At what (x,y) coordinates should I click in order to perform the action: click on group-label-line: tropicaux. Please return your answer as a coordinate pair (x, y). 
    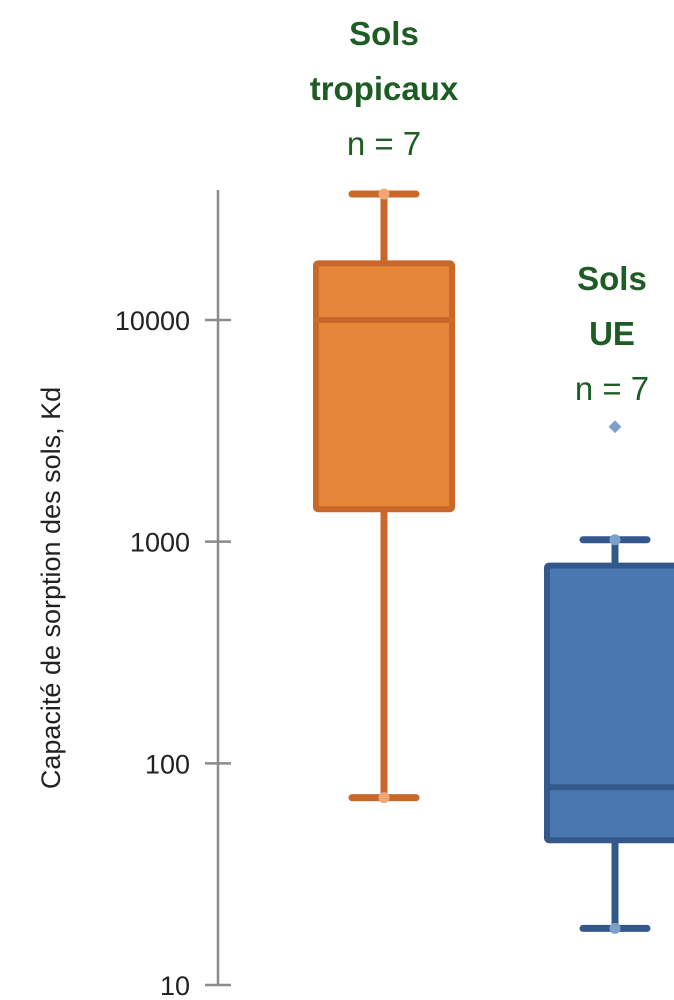
    Looking at the image, I should click on (384, 88).